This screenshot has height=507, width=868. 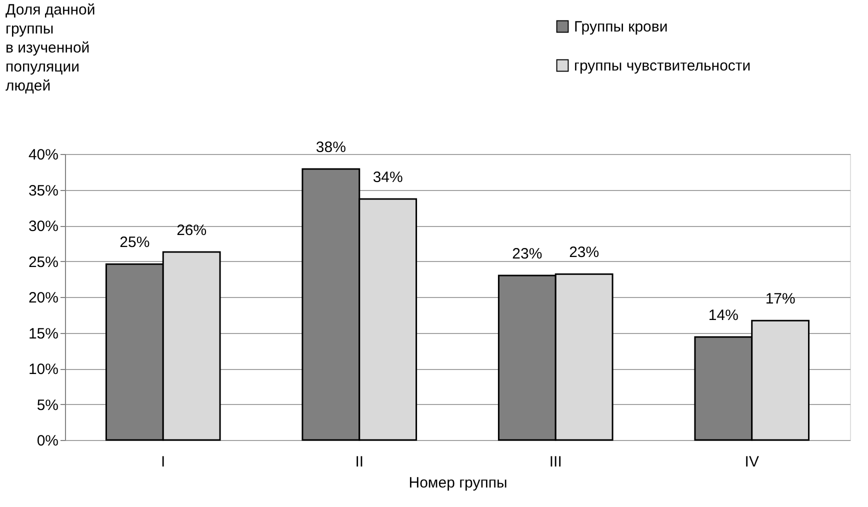 I want to click on y-tick-label: 30%, so click(x=43, y=226).